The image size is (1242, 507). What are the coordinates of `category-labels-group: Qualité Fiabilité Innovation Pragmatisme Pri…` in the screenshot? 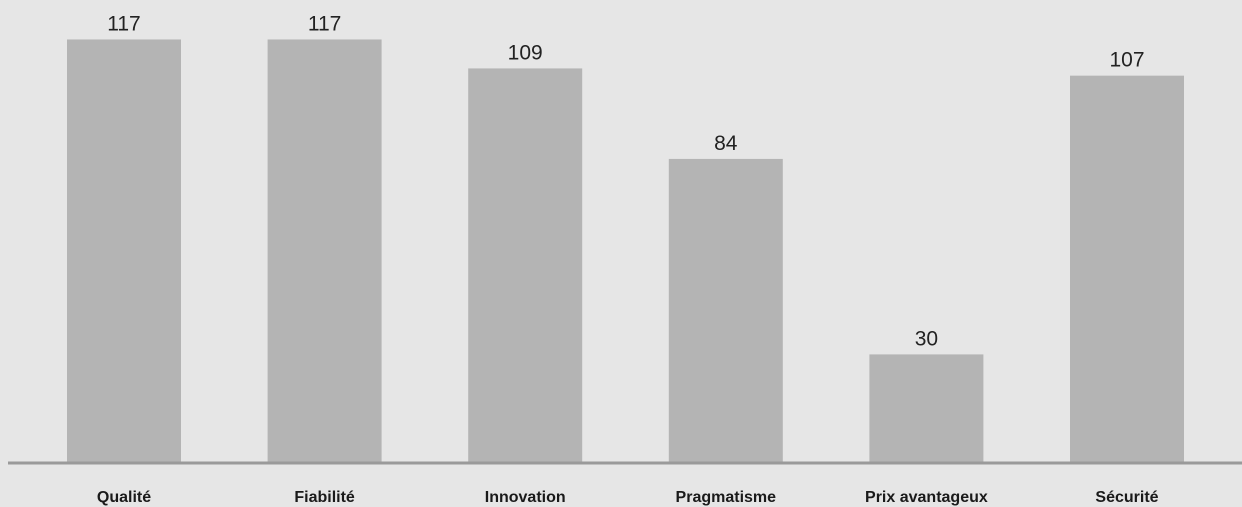 It's located at (628, 497).